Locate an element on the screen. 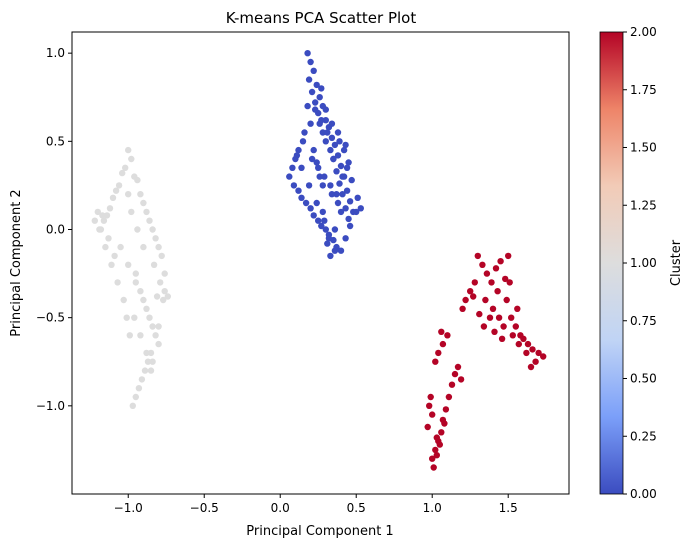 The width and height of the screenshot is (693, 547). chart-title: K-means PCA Scatter Plot is located at coordinates (321, 18).